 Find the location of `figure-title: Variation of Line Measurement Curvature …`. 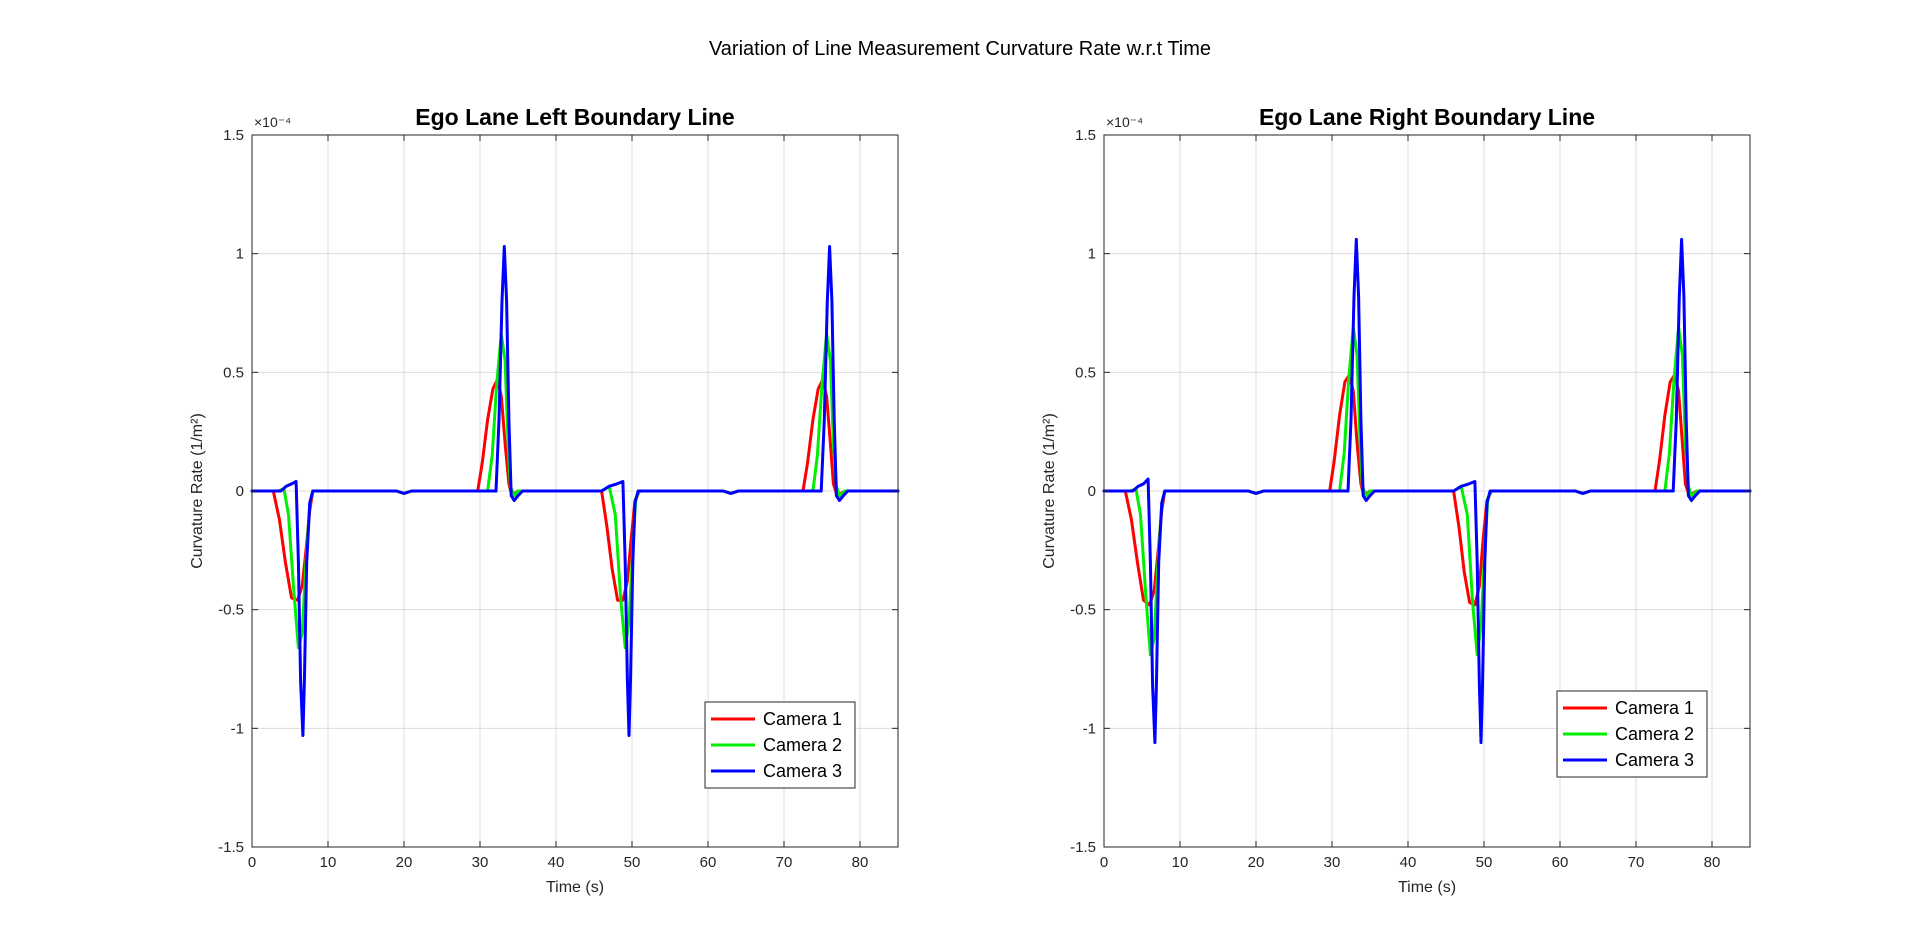

figure-title: Variation of Line Measurement Curvature … is located at coordinates (960, 49).